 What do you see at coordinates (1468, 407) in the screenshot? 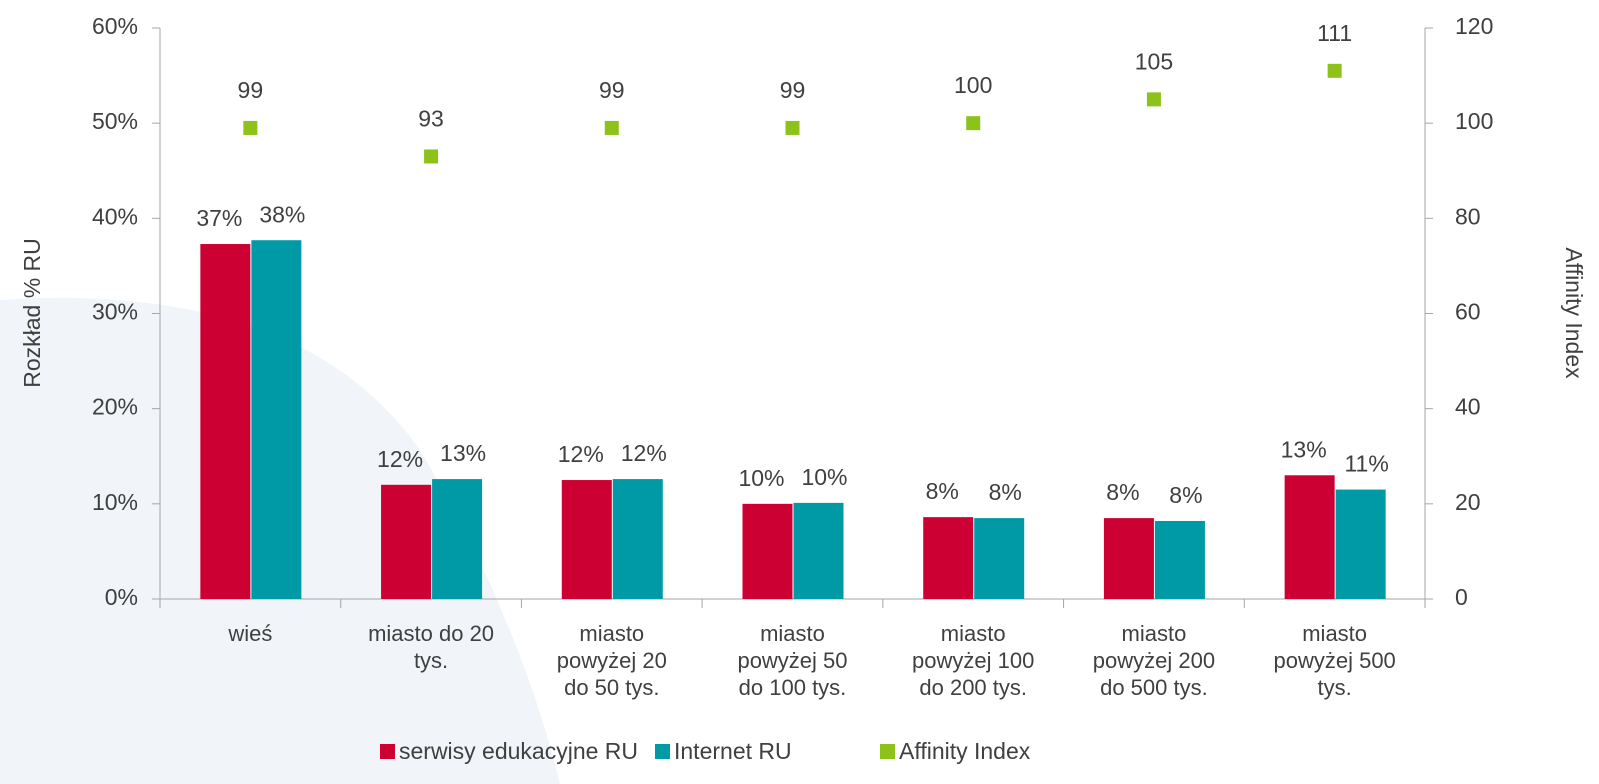
I see `y2-tick-label: 40` at bounding box center [1468, 407].